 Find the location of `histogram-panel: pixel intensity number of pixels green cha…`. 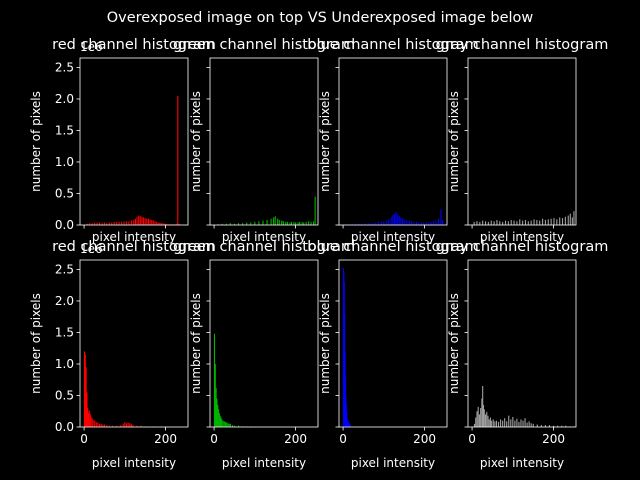

histogram-panel: pixel intensity number of pixels green cha… is located at coordinates (264, 140).